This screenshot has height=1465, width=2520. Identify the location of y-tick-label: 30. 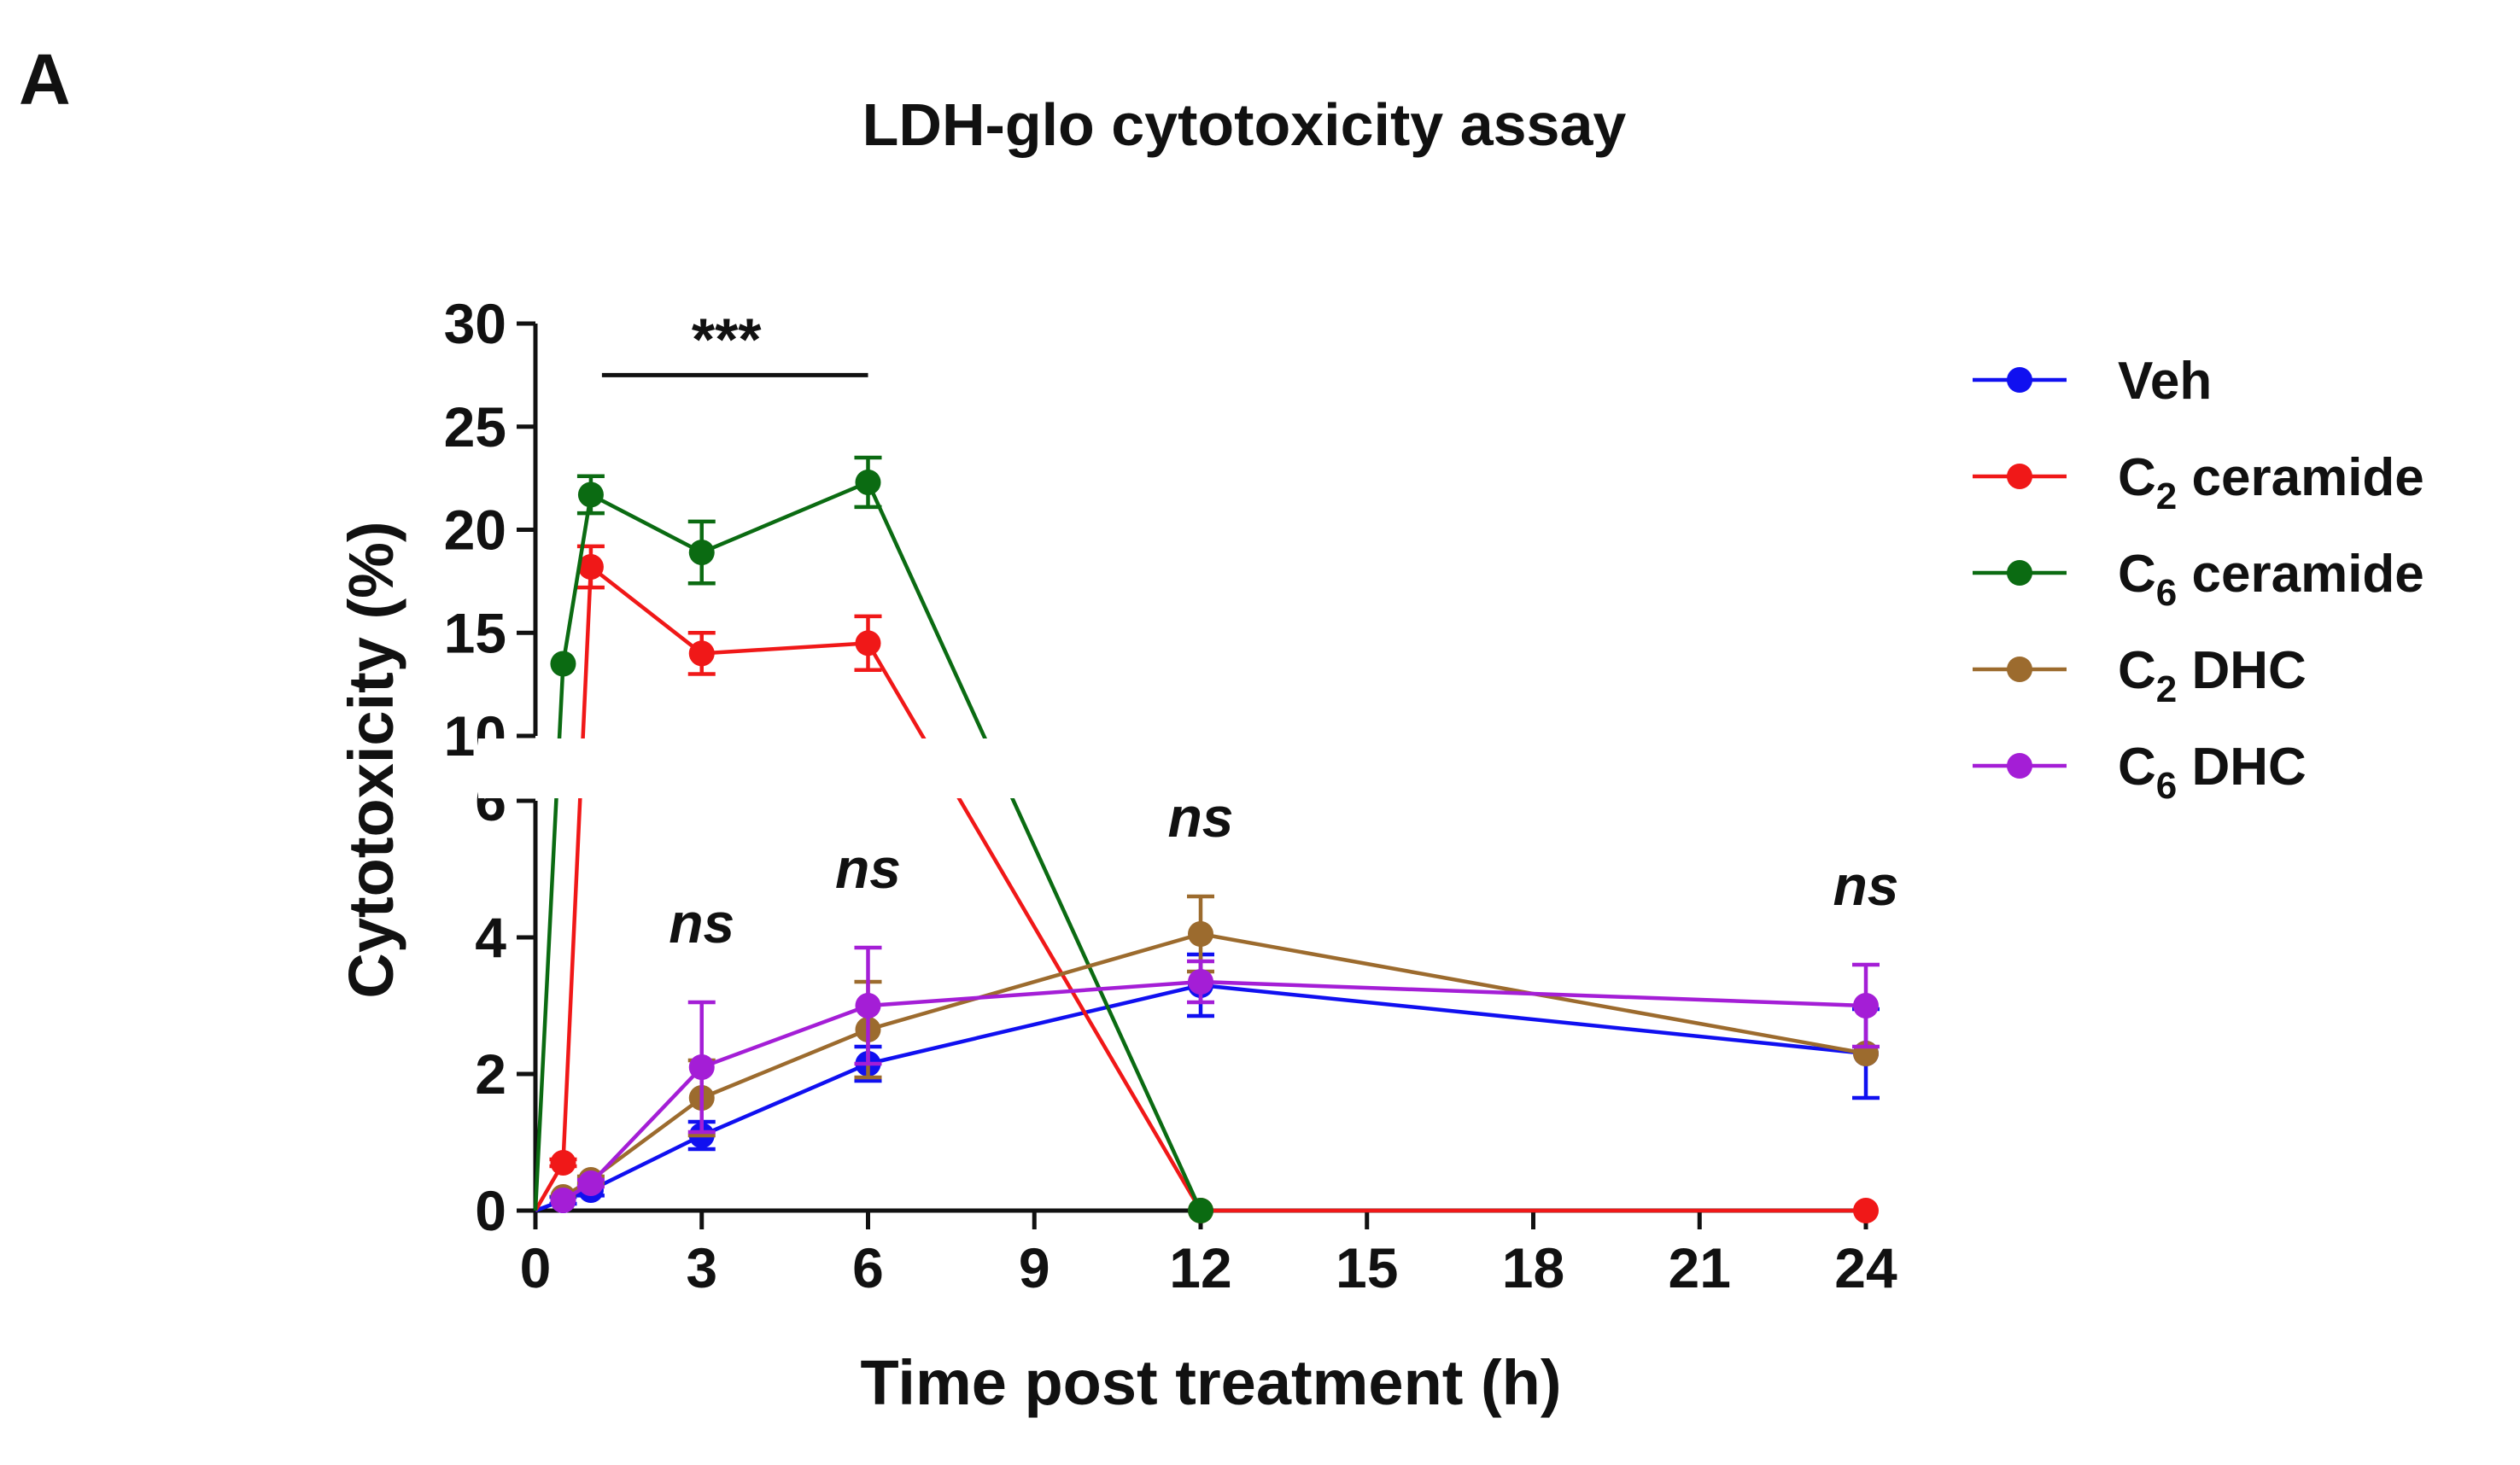
(475, 323).